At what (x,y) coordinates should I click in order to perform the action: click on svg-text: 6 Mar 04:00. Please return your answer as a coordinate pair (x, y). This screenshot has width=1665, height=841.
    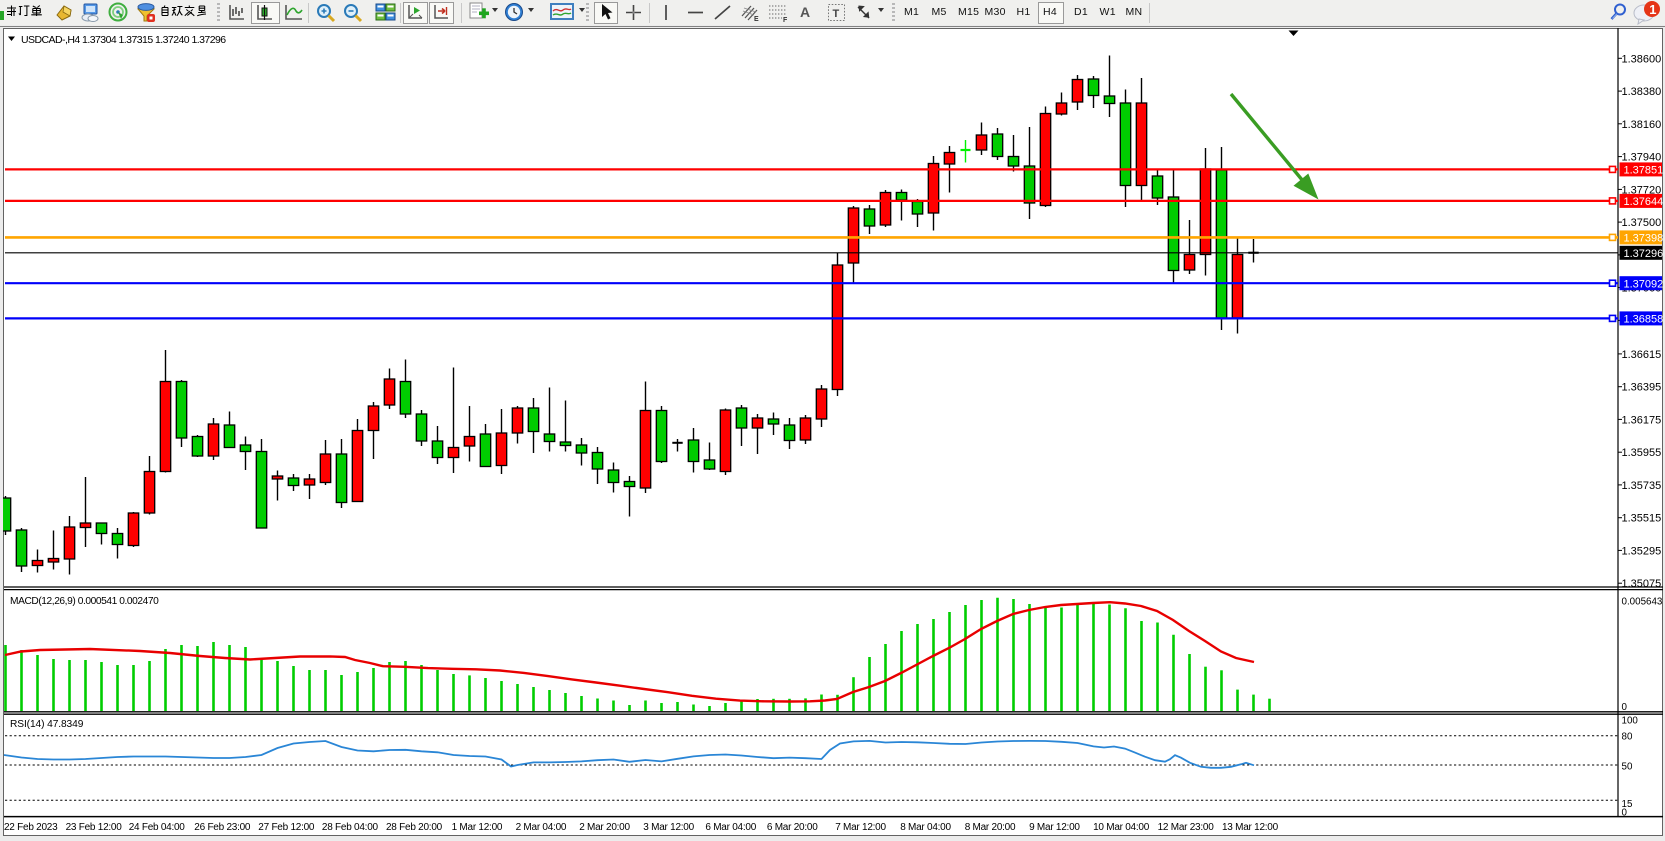
    Looking at the image, I should click on (730, 827).